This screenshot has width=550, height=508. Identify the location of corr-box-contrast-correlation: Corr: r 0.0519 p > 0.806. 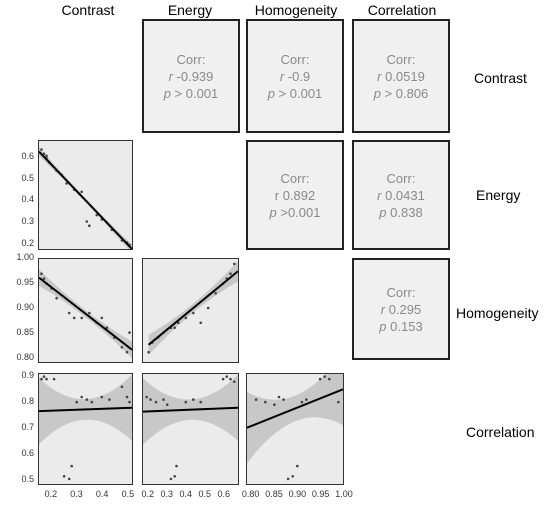
(401, 76).